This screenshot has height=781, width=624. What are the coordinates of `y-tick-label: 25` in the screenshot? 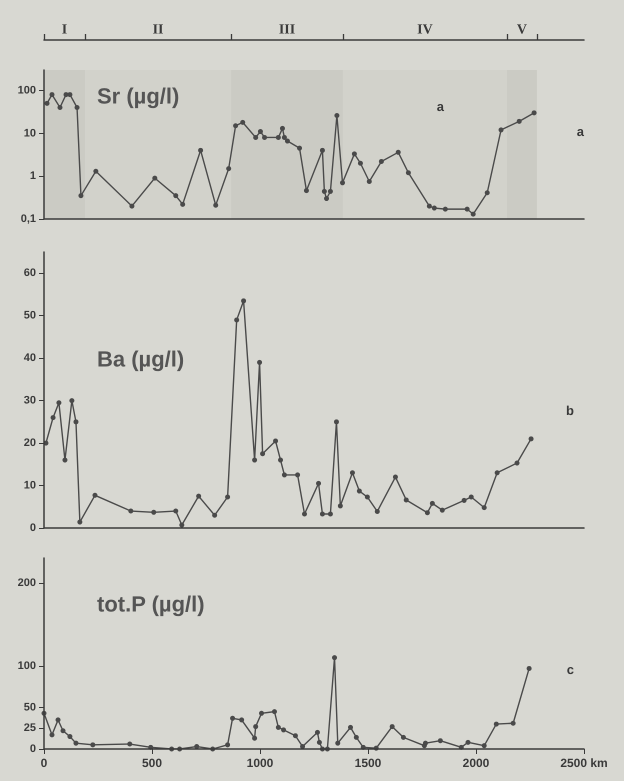 It's located at (30, 728).